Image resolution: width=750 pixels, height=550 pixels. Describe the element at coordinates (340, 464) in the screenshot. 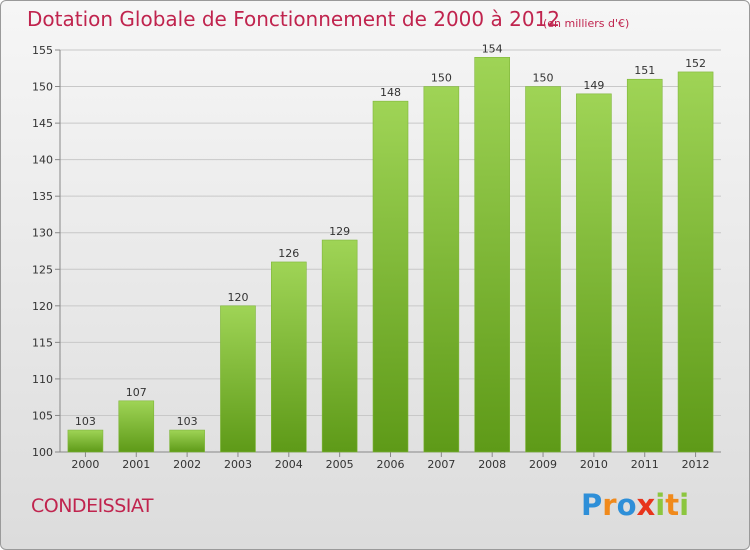

I see `x-tick-label: 2005` at that location.